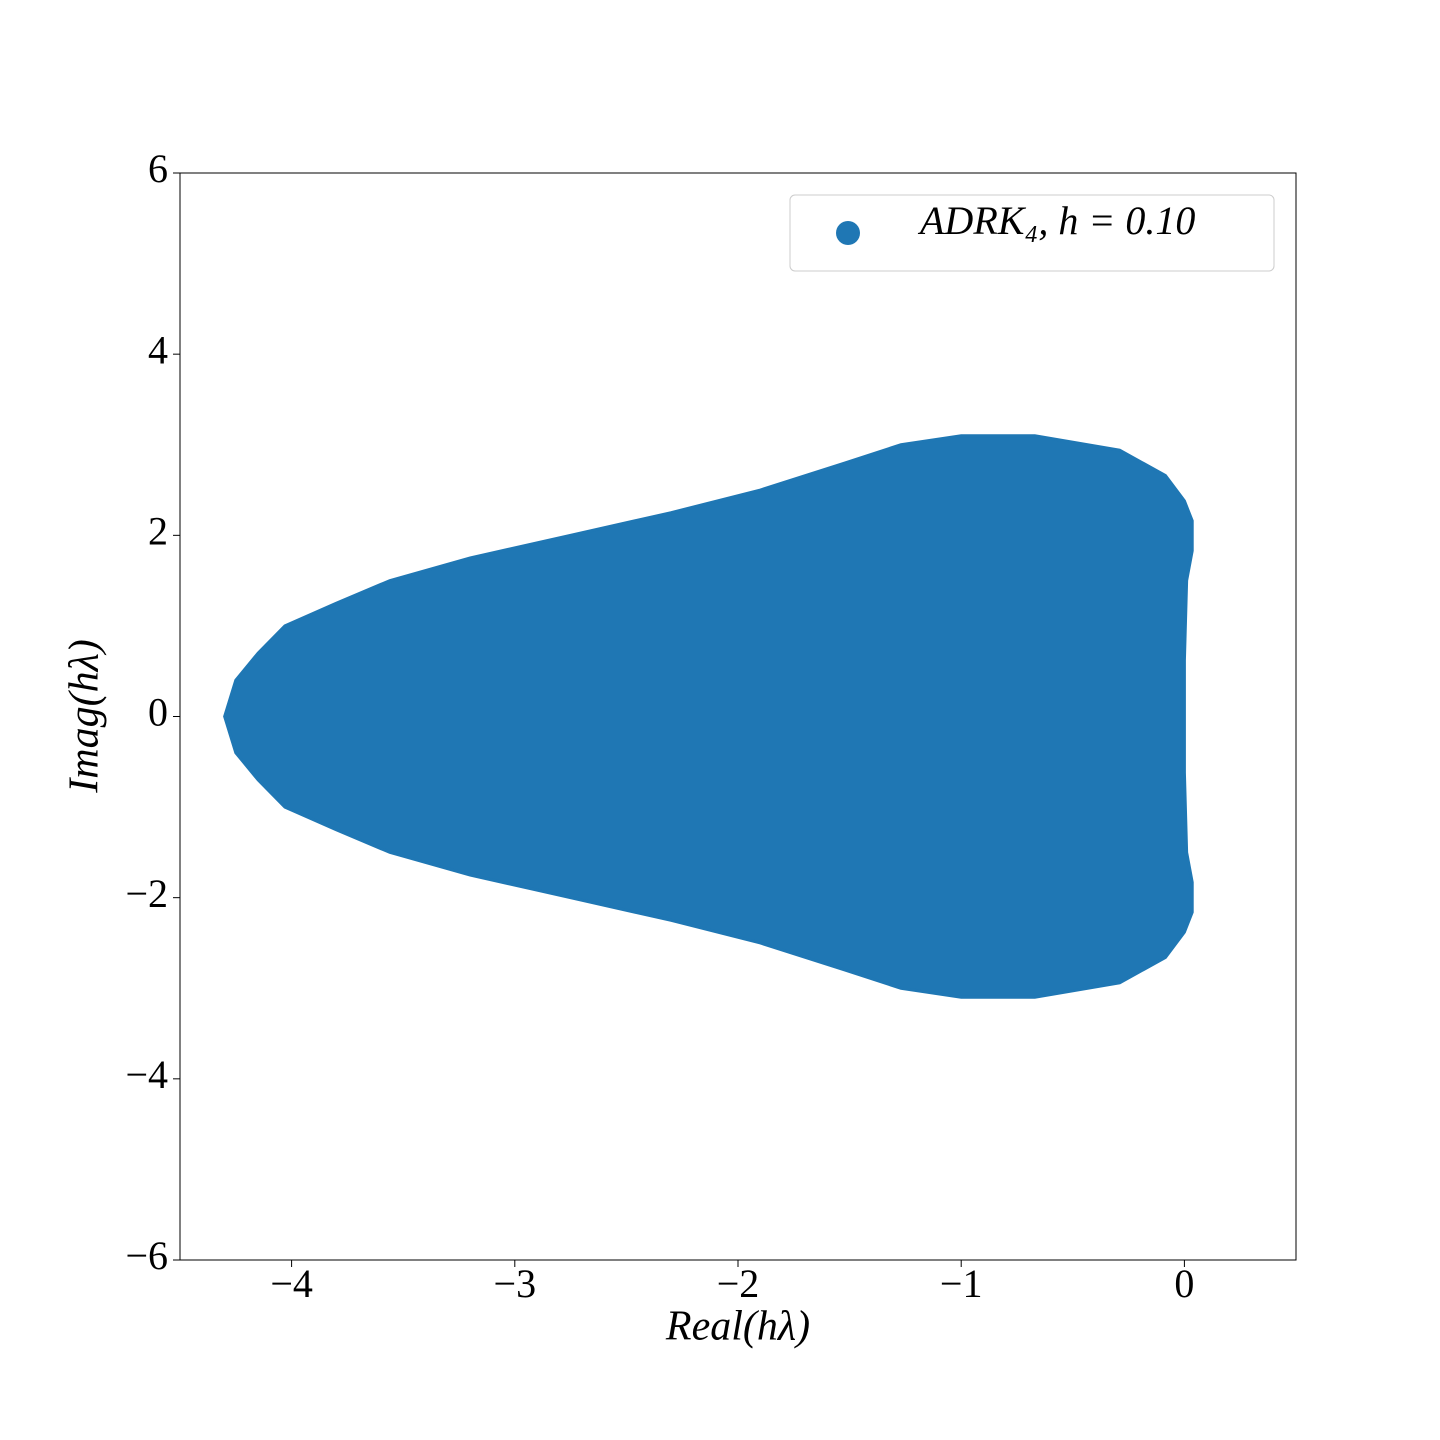  Describe the element at coordinates (738, 1283) in the screenshot. I see `x-tick-label: −2` at that location.